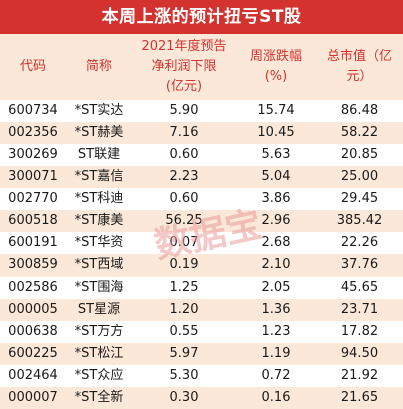 This screenshot has height=409, width=403. I want to click on cell-mcap: 22.26, so click(359, 243).